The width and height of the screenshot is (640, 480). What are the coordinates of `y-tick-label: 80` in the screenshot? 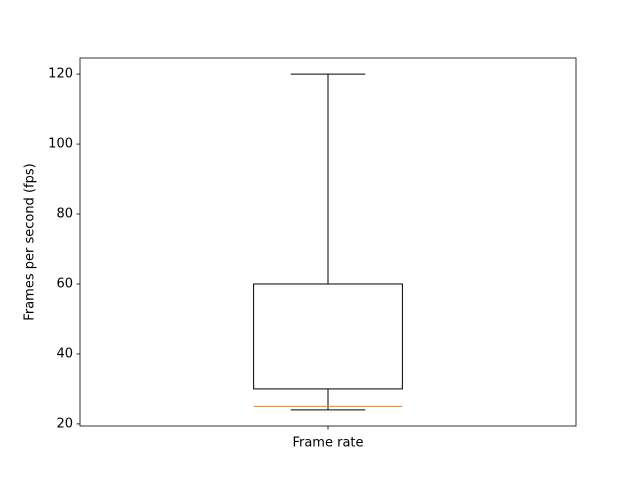 It's located at (64, 214).